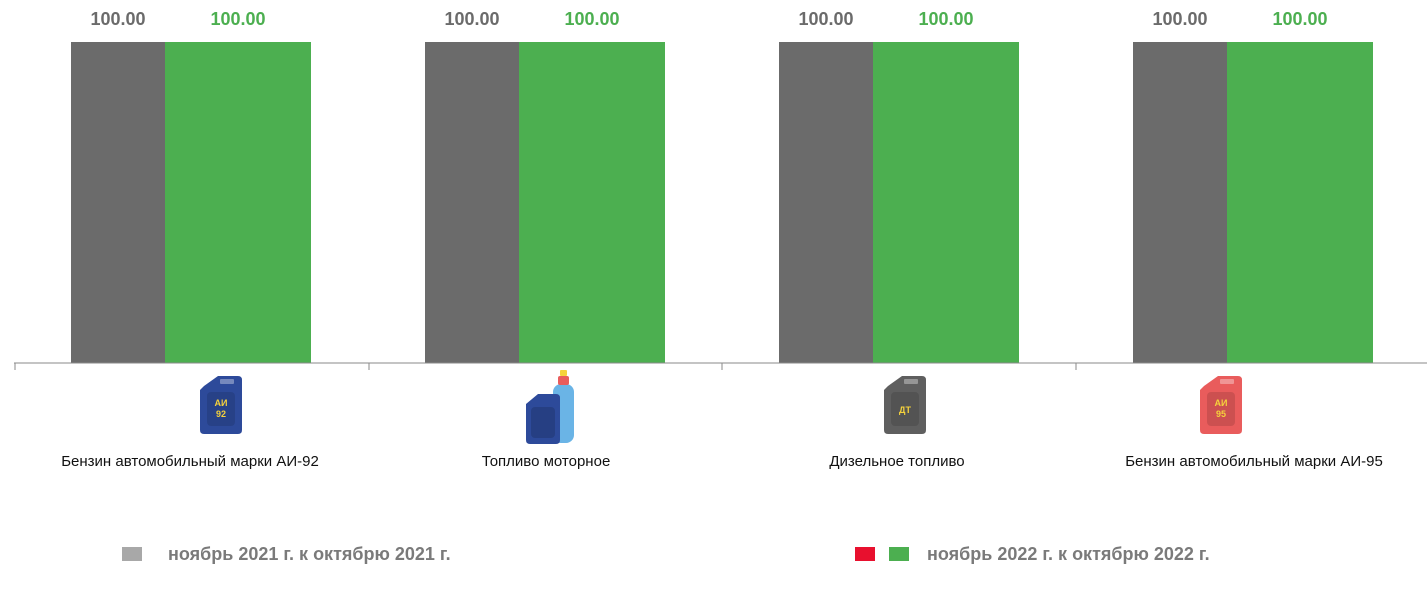 The height and width of the screenshot is (598, 1427). I want to click on value-label-2021-3: 100.00, so click(825, 19).